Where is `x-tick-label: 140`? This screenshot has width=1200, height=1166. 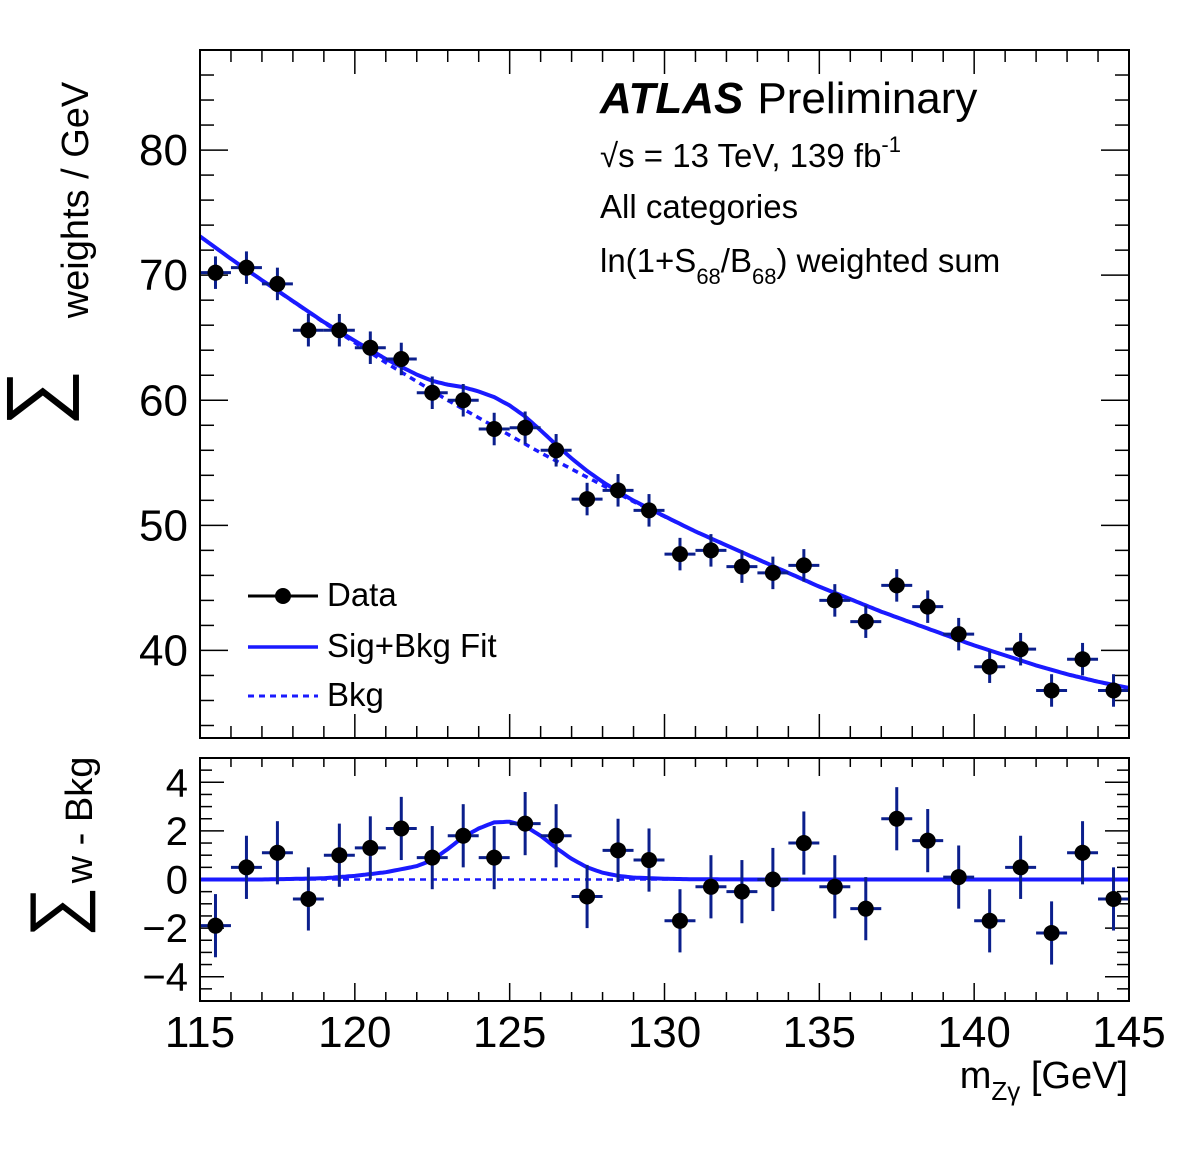
x-tick-label: 140 is located at coordinates (973, 1032).